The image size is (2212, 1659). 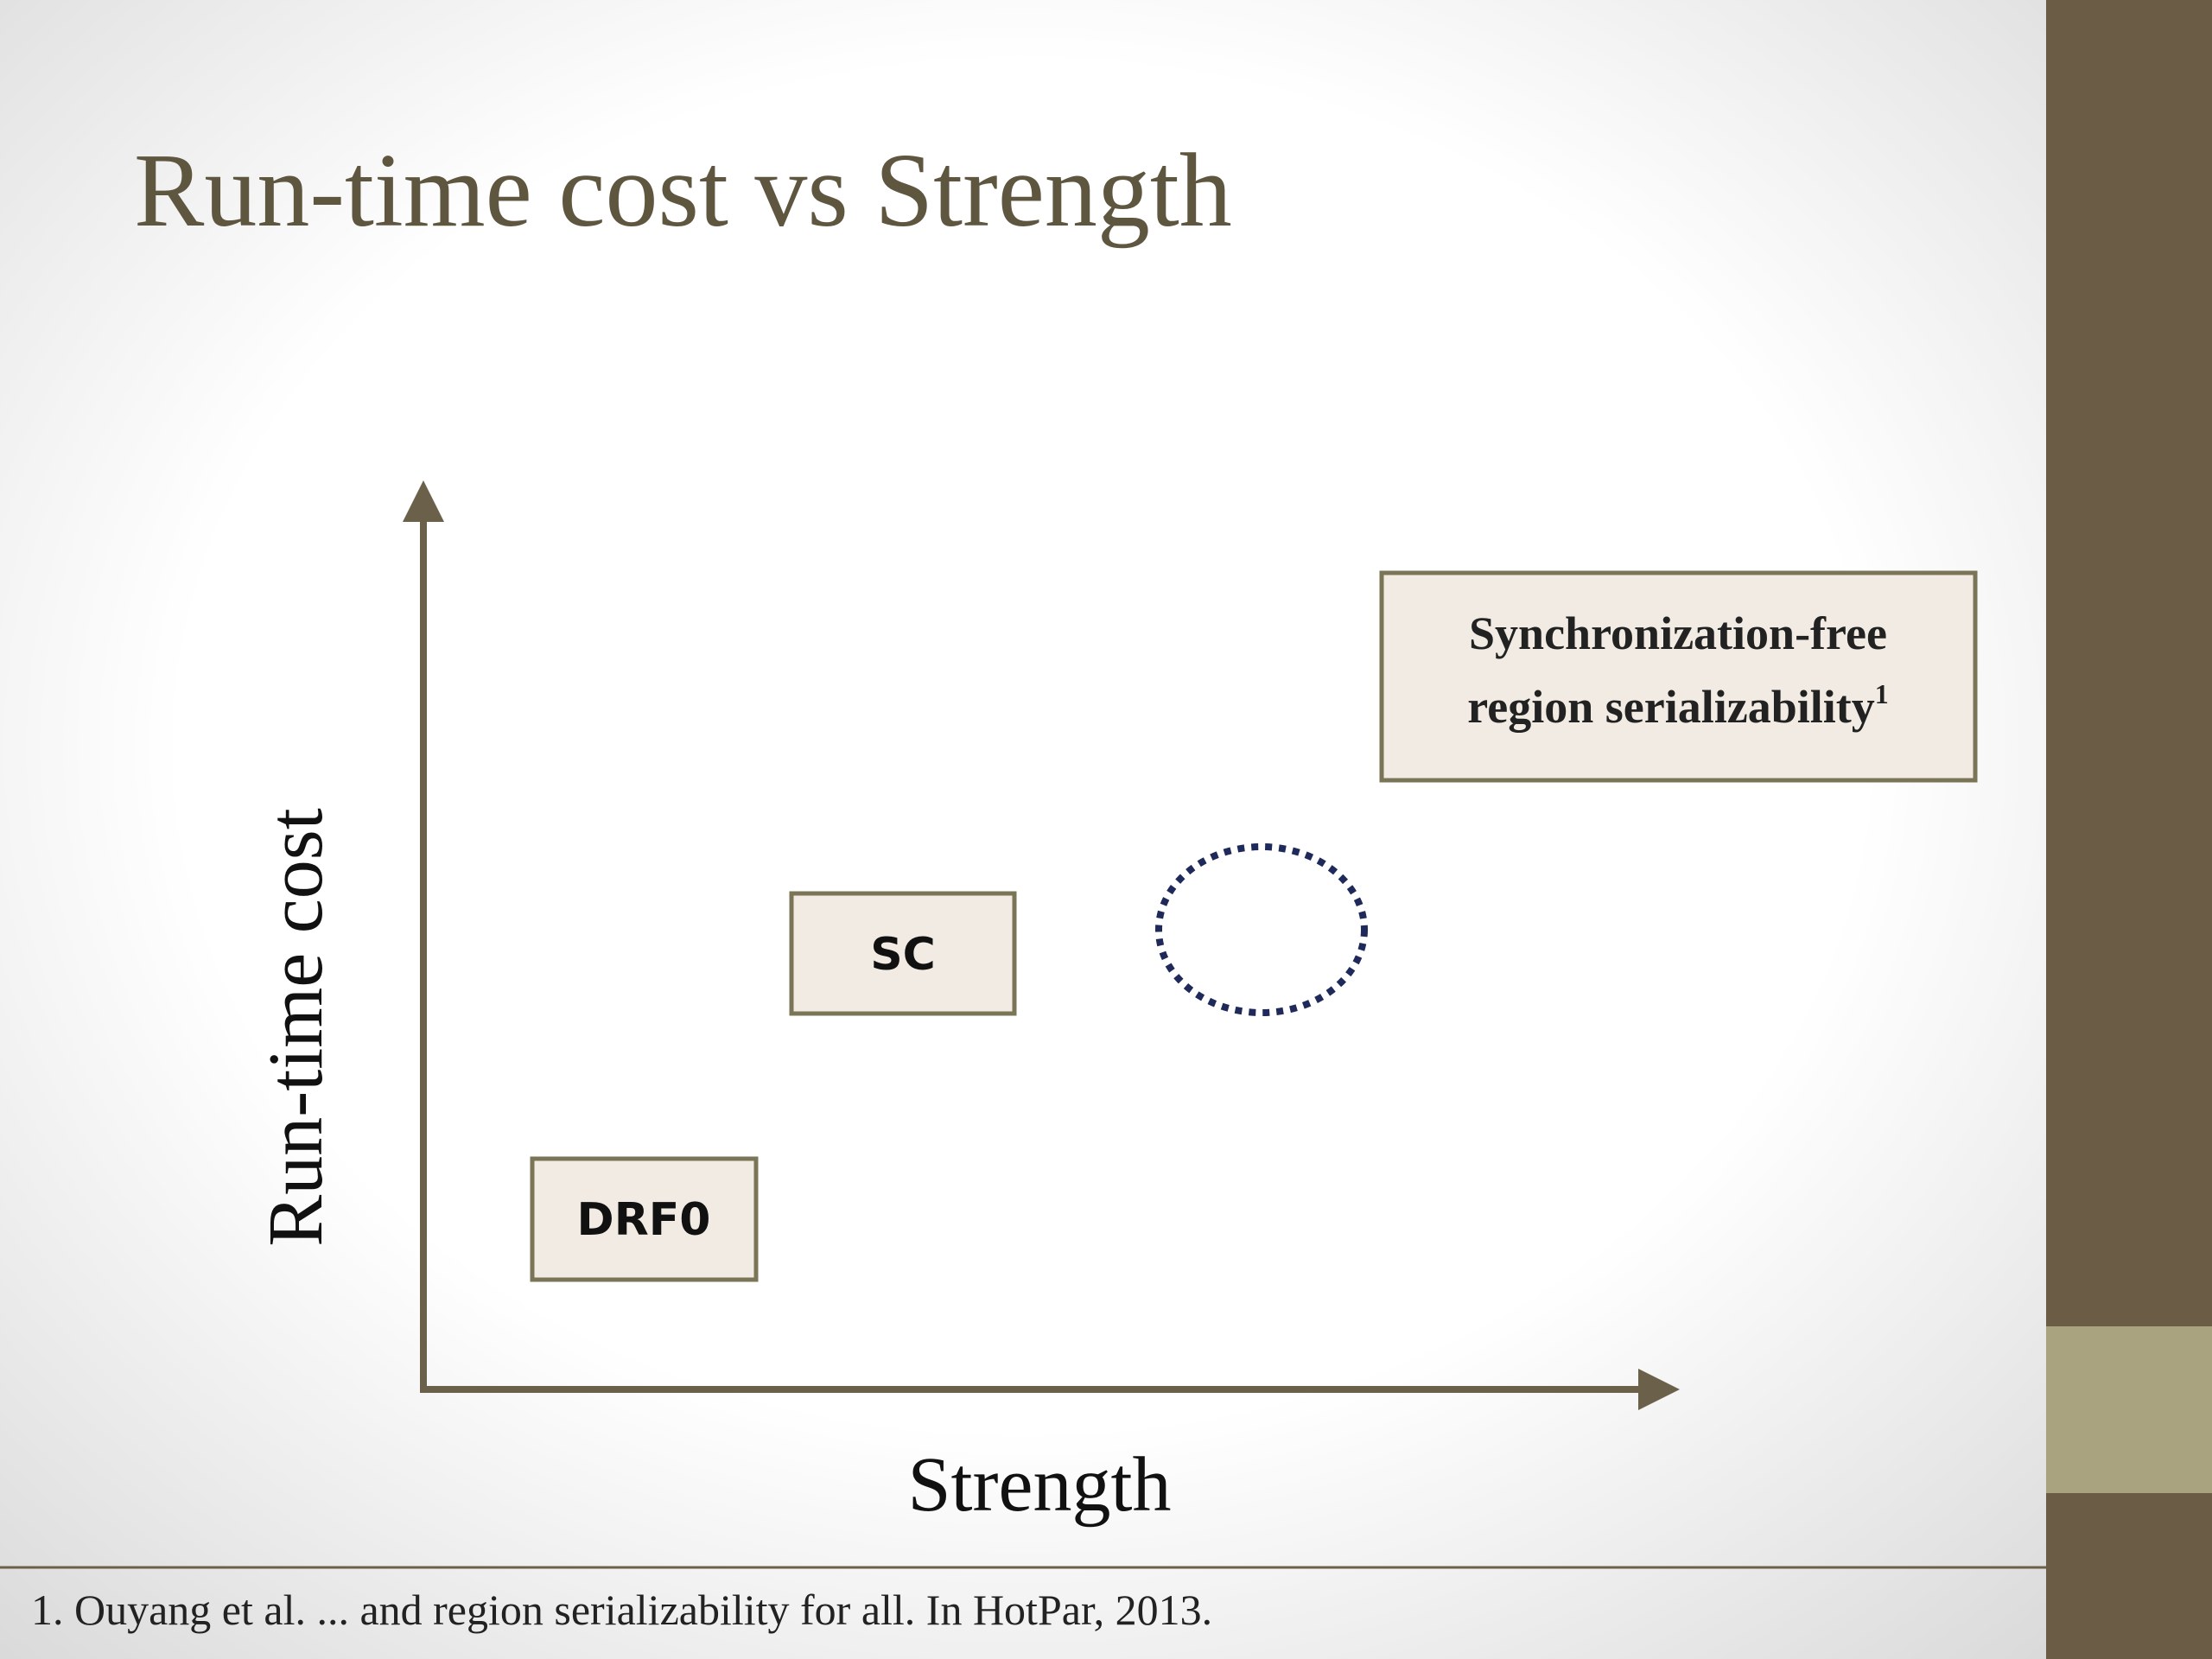 What do you see at coordinates (1261, 929) in the screenshot?
I see `dotted-ellipse` at bounding box center [1261, 929].